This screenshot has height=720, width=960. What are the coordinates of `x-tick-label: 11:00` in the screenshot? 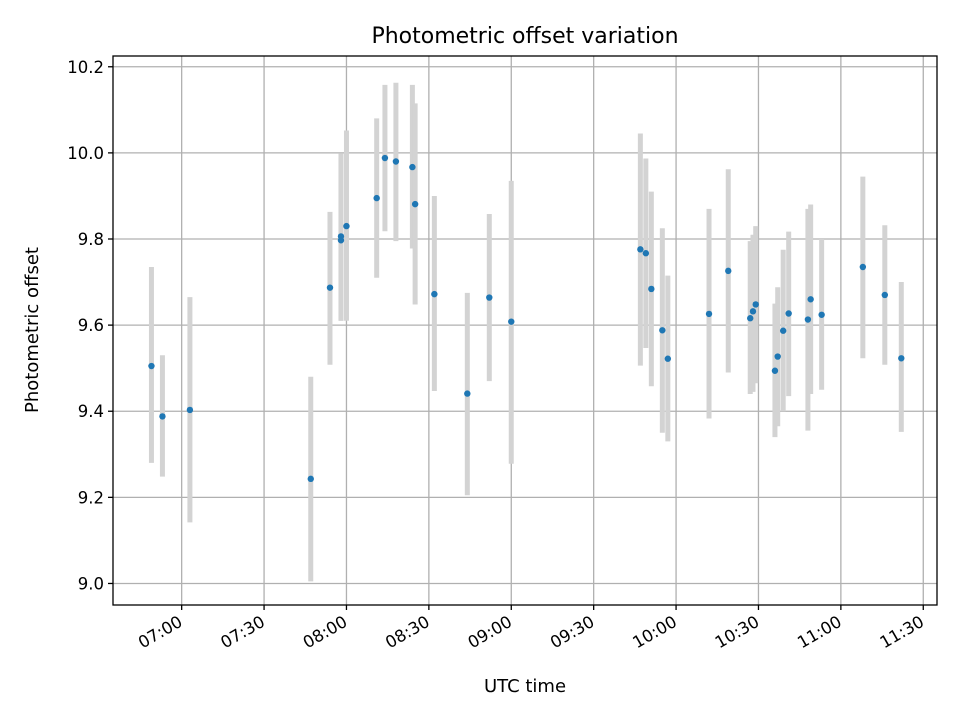 It's located at (819, 632).